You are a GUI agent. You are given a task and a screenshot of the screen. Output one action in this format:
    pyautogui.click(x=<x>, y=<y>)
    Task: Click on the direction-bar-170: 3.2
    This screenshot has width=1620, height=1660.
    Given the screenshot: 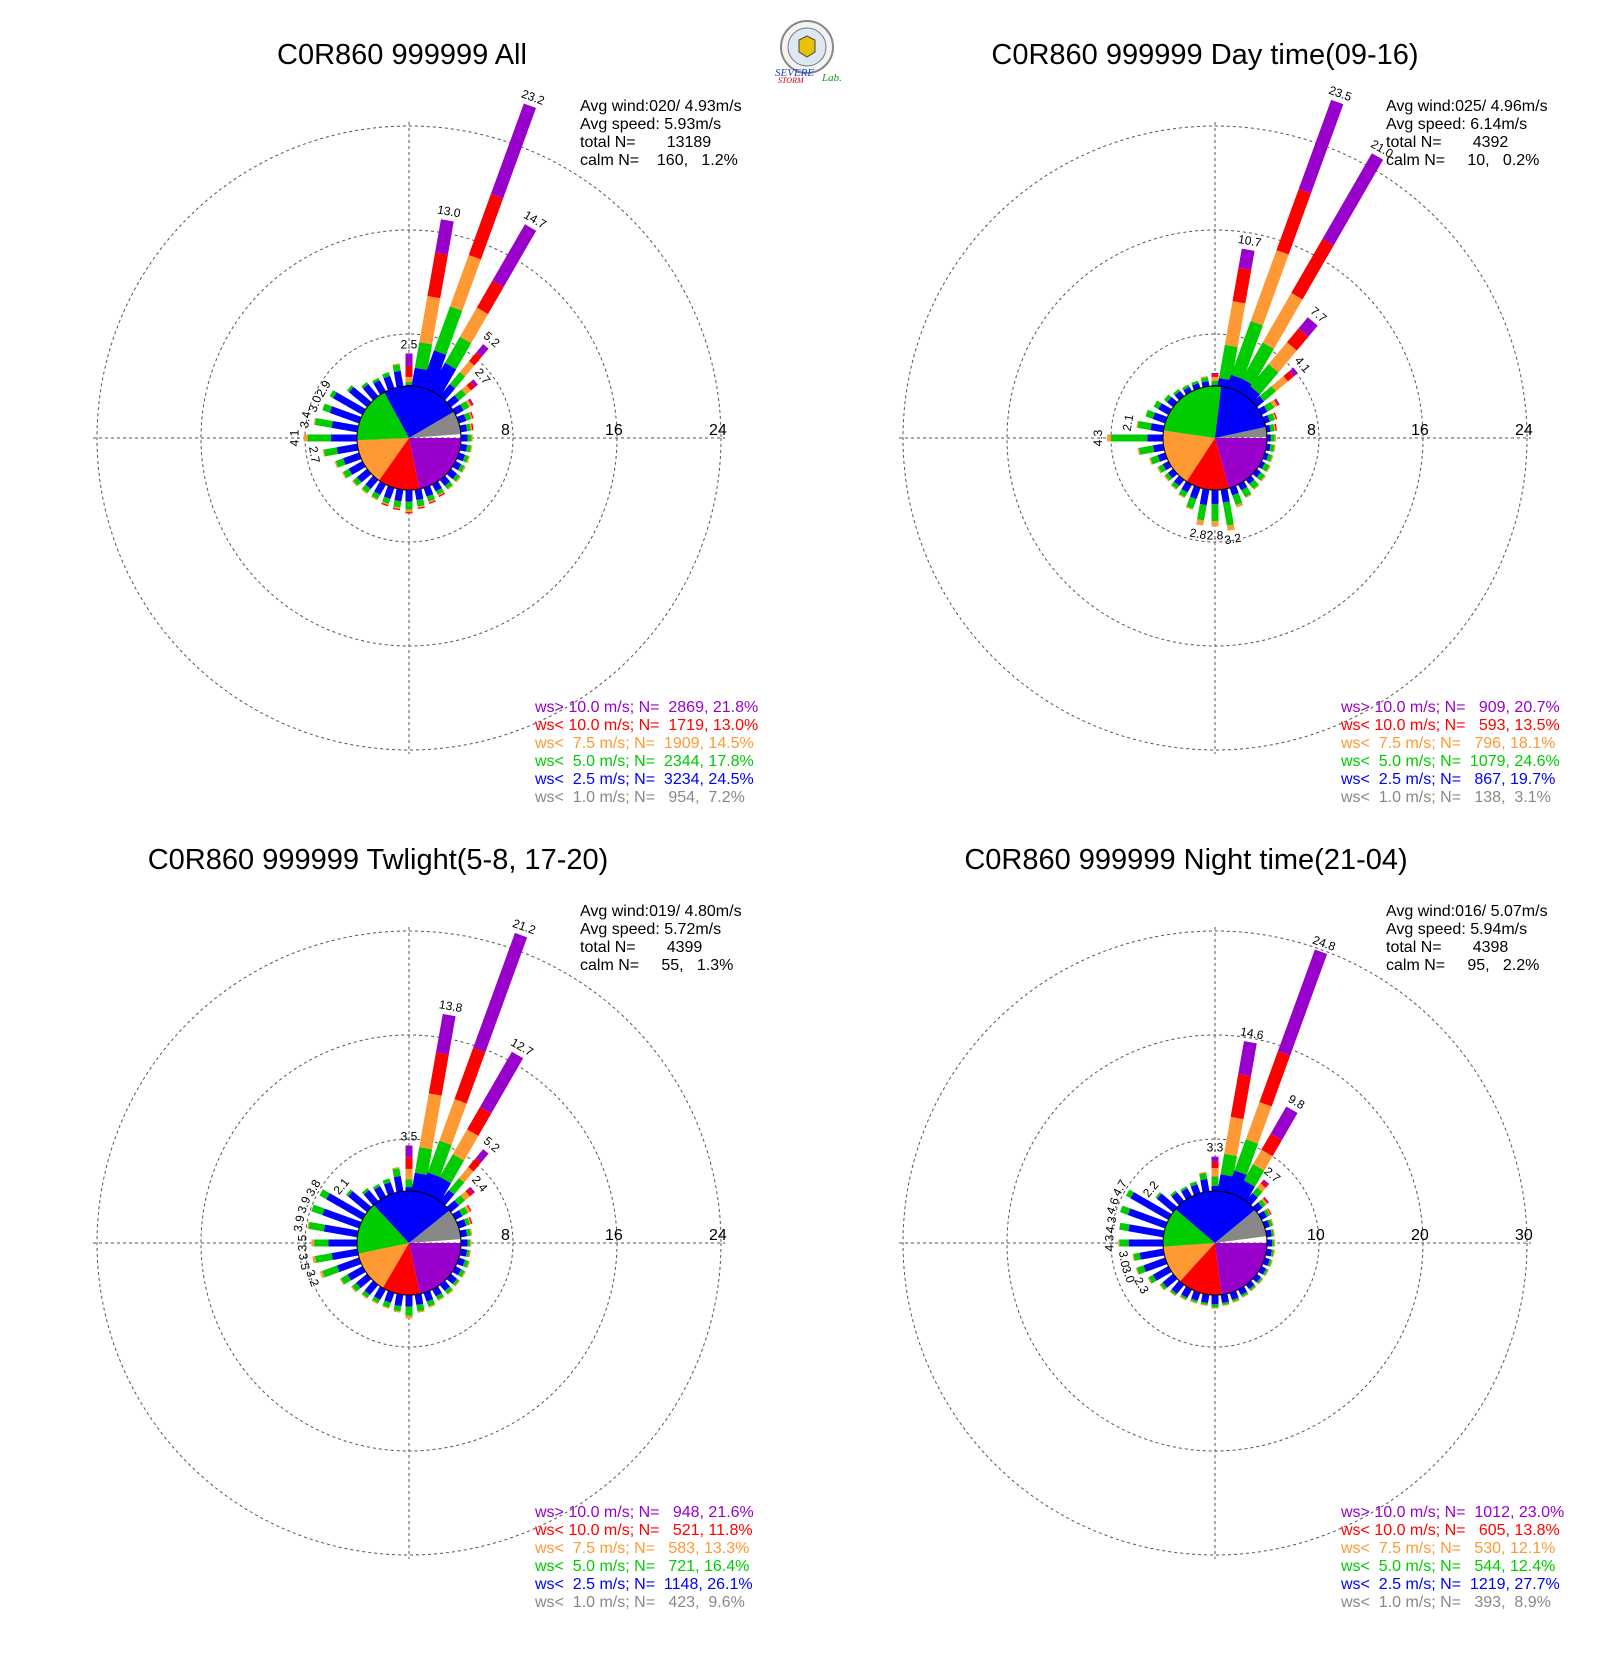 What is the action you would take?
    pyautogui.click(x=1231, y=517)
    